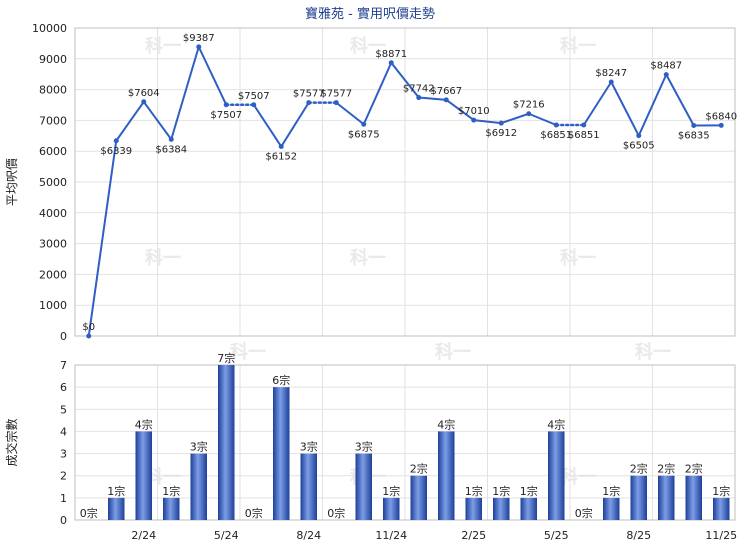 This screenshot has width=740, height=550. What do you see at coordinates (308, 535) in the screenshot?
I see `x-tick-label: 8/24` at bounding box center [308, 535].